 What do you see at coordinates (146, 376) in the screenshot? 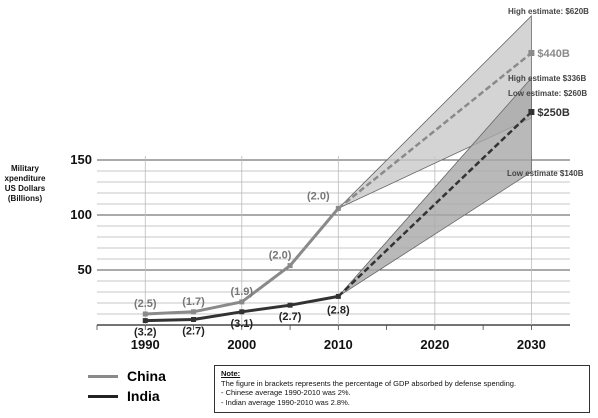
I see `legend-label-china: China` at bounding box center [146, 376].